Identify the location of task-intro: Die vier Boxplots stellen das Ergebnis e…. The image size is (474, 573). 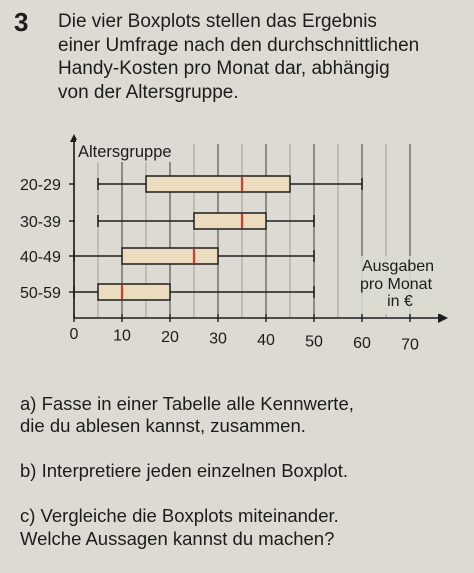
(239, 57).